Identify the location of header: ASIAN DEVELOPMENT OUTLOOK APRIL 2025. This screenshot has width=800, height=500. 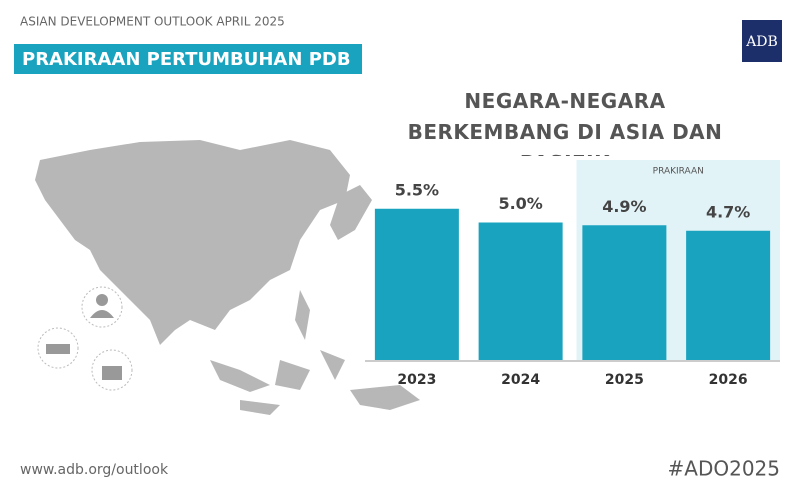
(152, 22).